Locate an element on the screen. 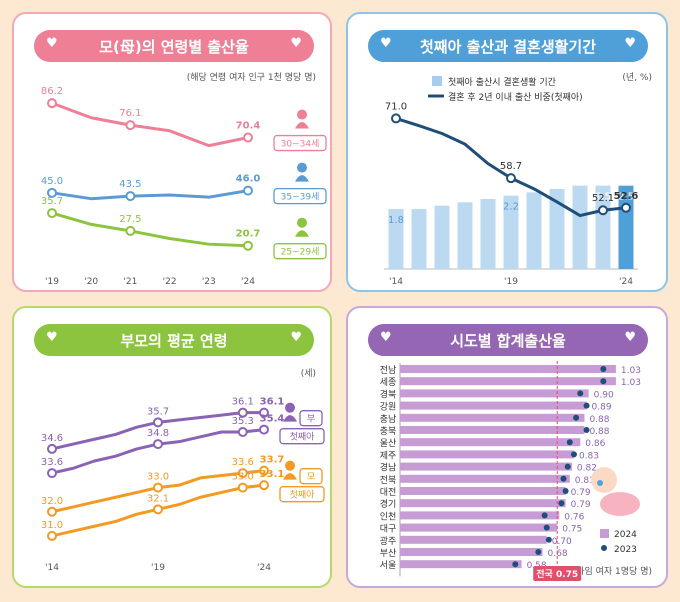 The height and width of the screenshot is (602, 680). data-label: 35.7 is located at coordinates (52, 201).